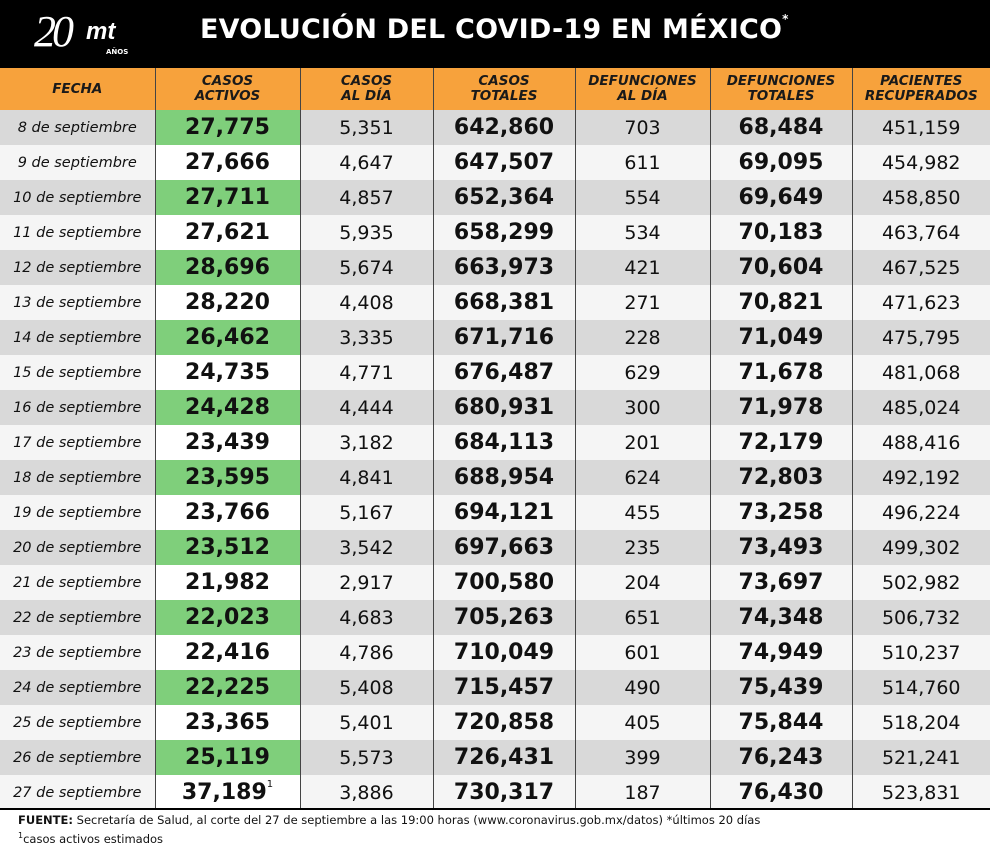 This screenshot has width=990, height=850. I want to click on active-cases-cell: 23,595, so click(228, 477).